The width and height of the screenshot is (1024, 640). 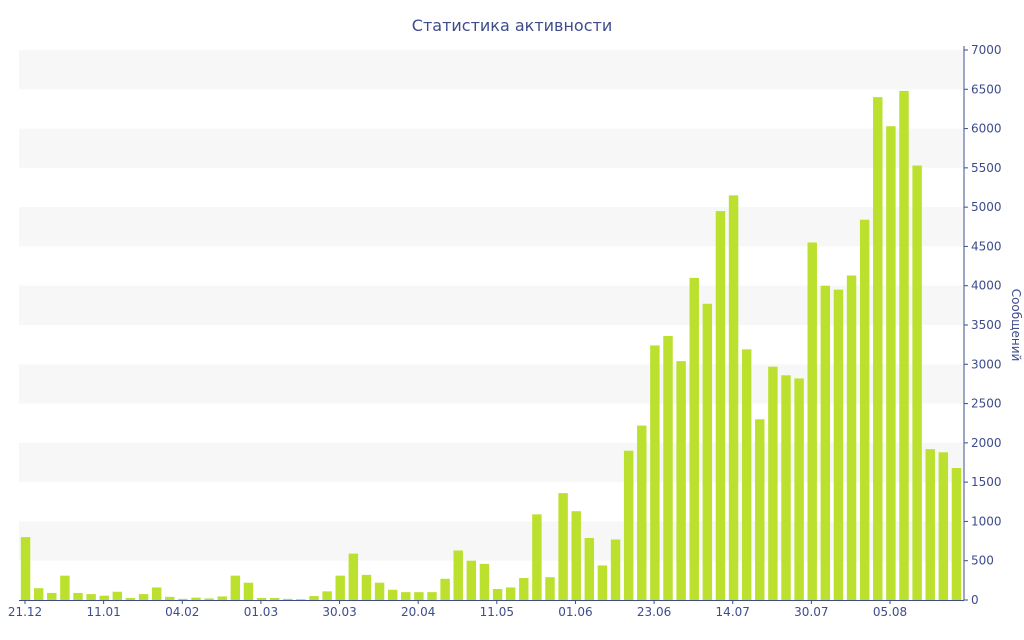 I want to click on y-tick-label: 2000, so click(x=986, y=443).